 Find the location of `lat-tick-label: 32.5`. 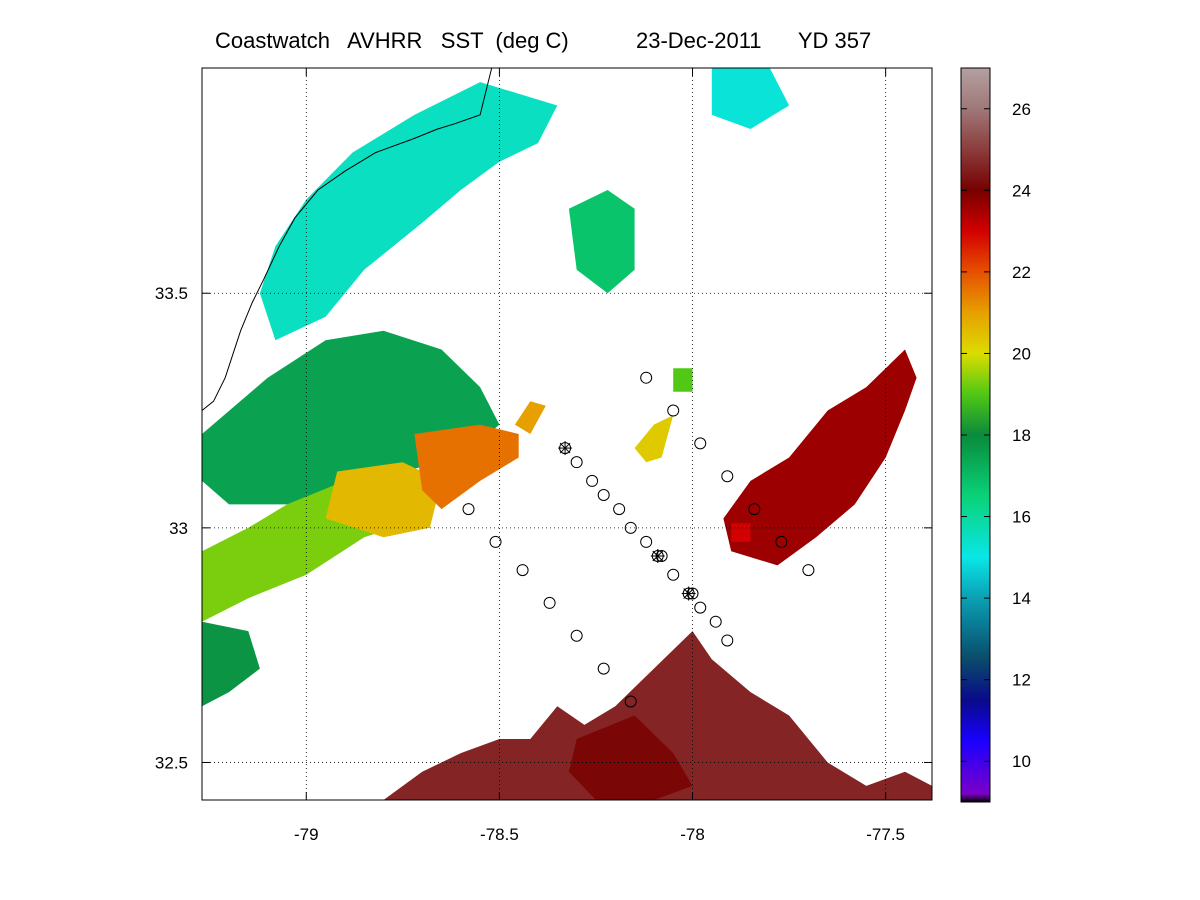

lat-tick-label: 32.5 is located at coordinates (171, 762).